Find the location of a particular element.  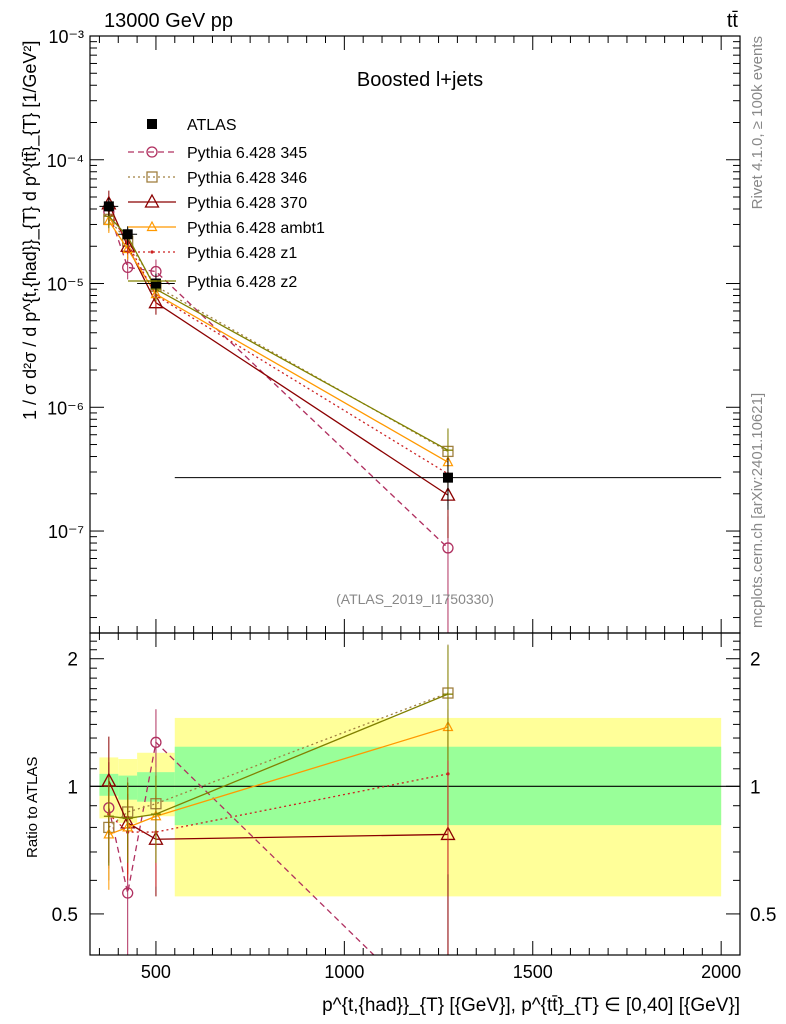

legend-label-370: Pythia 6.428 370 is located at coordinates (247, 203).